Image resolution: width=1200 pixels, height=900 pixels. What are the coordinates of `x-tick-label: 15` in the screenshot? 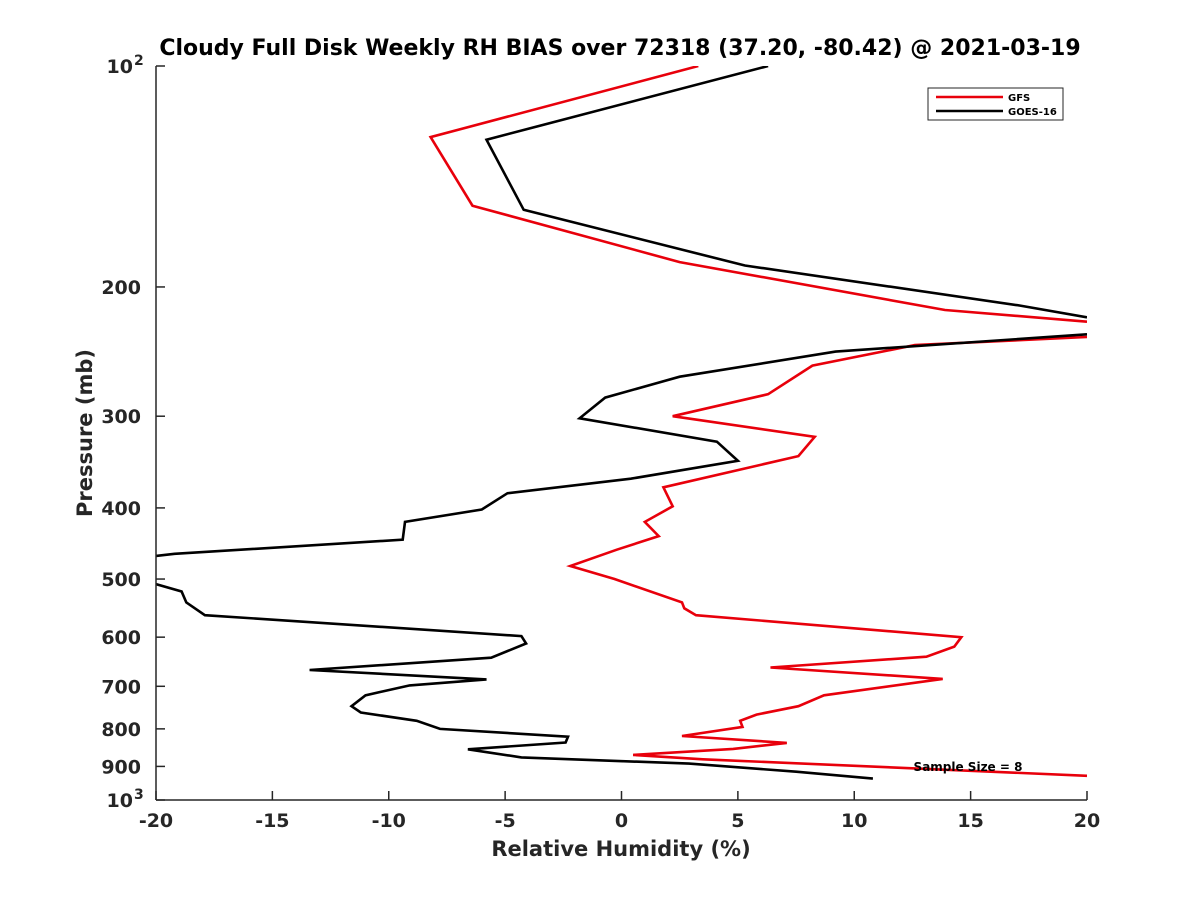 It's located at (970, 821).